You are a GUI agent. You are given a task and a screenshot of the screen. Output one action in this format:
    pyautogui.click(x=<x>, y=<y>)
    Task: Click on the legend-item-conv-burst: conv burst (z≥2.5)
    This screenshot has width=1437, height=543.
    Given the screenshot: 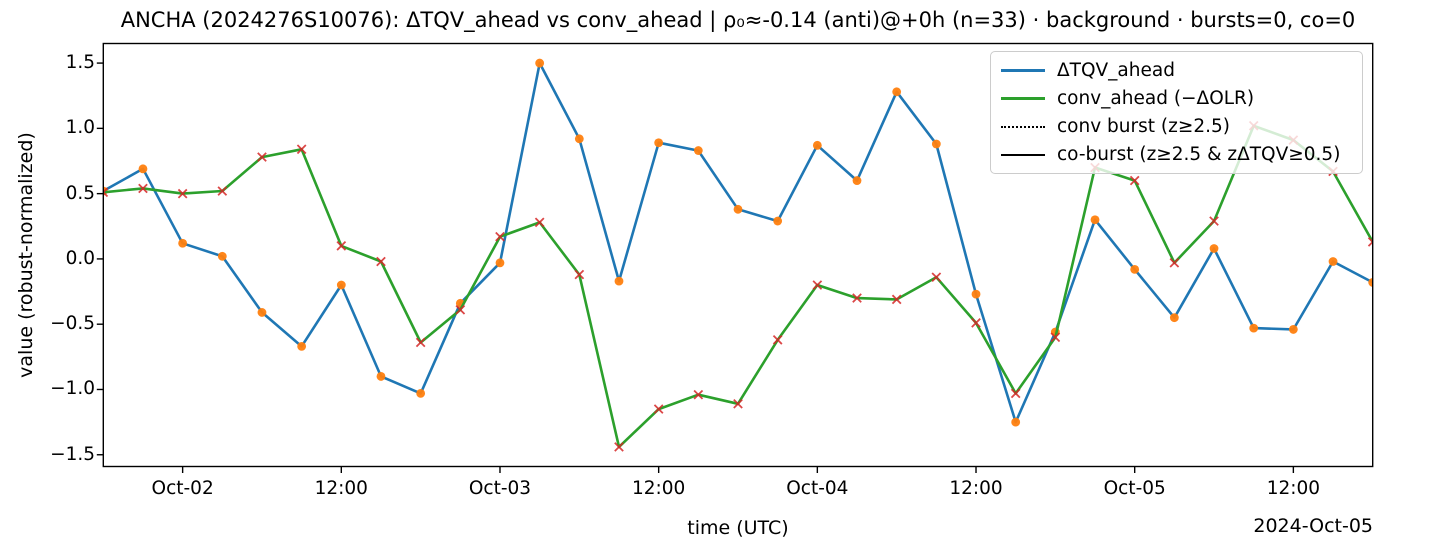 What is the action you would take?
    pyautogui.click(x=1176, y=127)
    